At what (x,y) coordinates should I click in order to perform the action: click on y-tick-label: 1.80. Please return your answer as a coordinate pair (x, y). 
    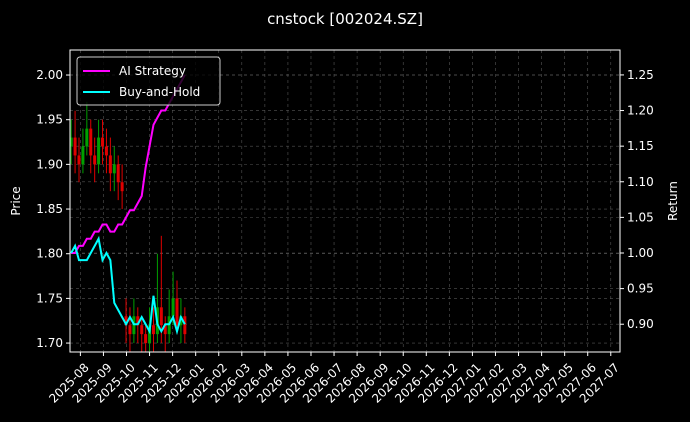
    Looking at the image, I should click on (49, 254).